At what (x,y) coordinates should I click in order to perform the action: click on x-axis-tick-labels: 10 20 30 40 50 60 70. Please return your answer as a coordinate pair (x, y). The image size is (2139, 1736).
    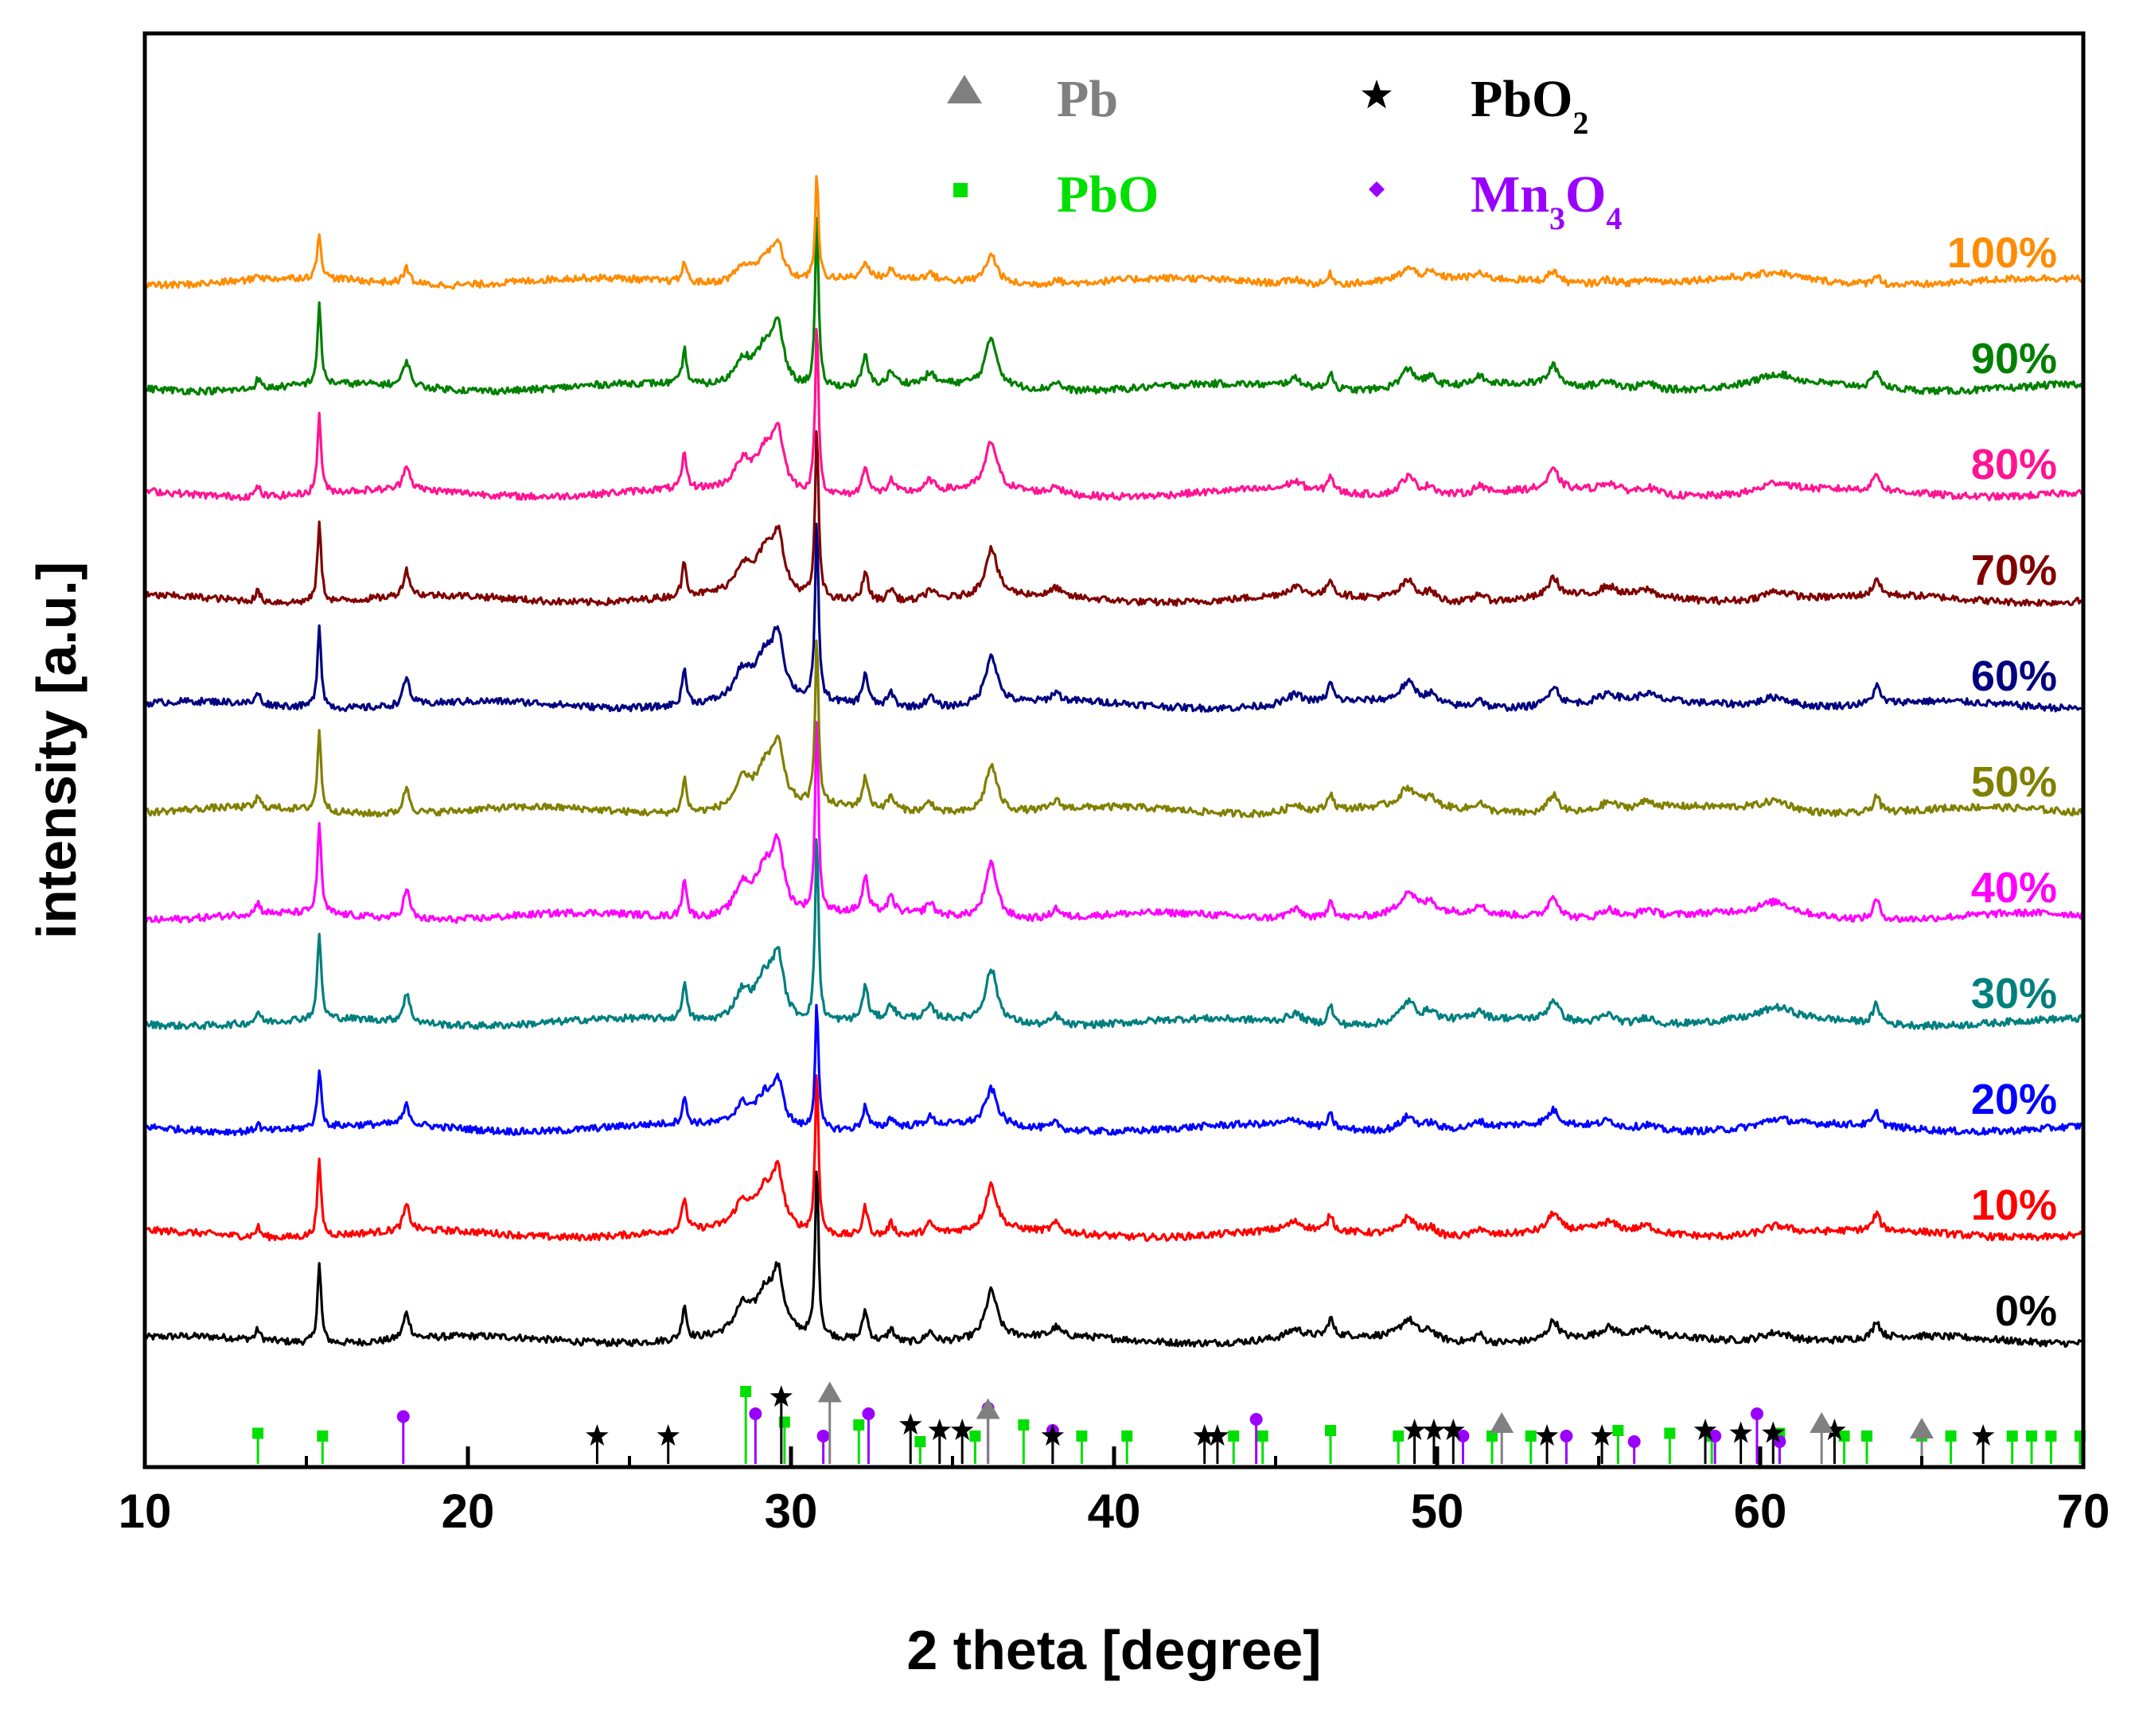
    Looking at the image, I should click on (1114, 1511).